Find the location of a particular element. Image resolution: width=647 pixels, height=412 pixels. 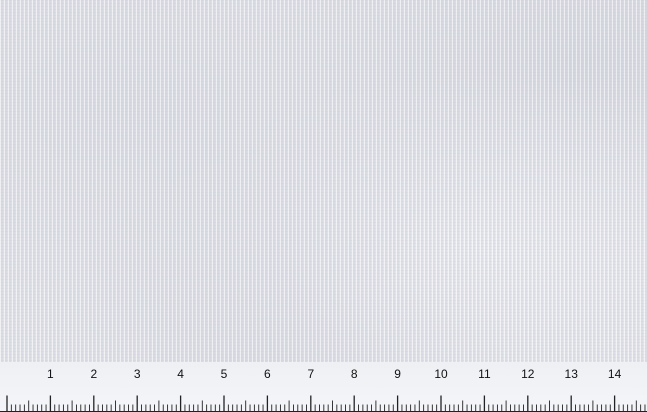

ruler: 1 2 3 4 5 6 7 8 9 10 11 12 13 14 is located at coordinates (323, 387).